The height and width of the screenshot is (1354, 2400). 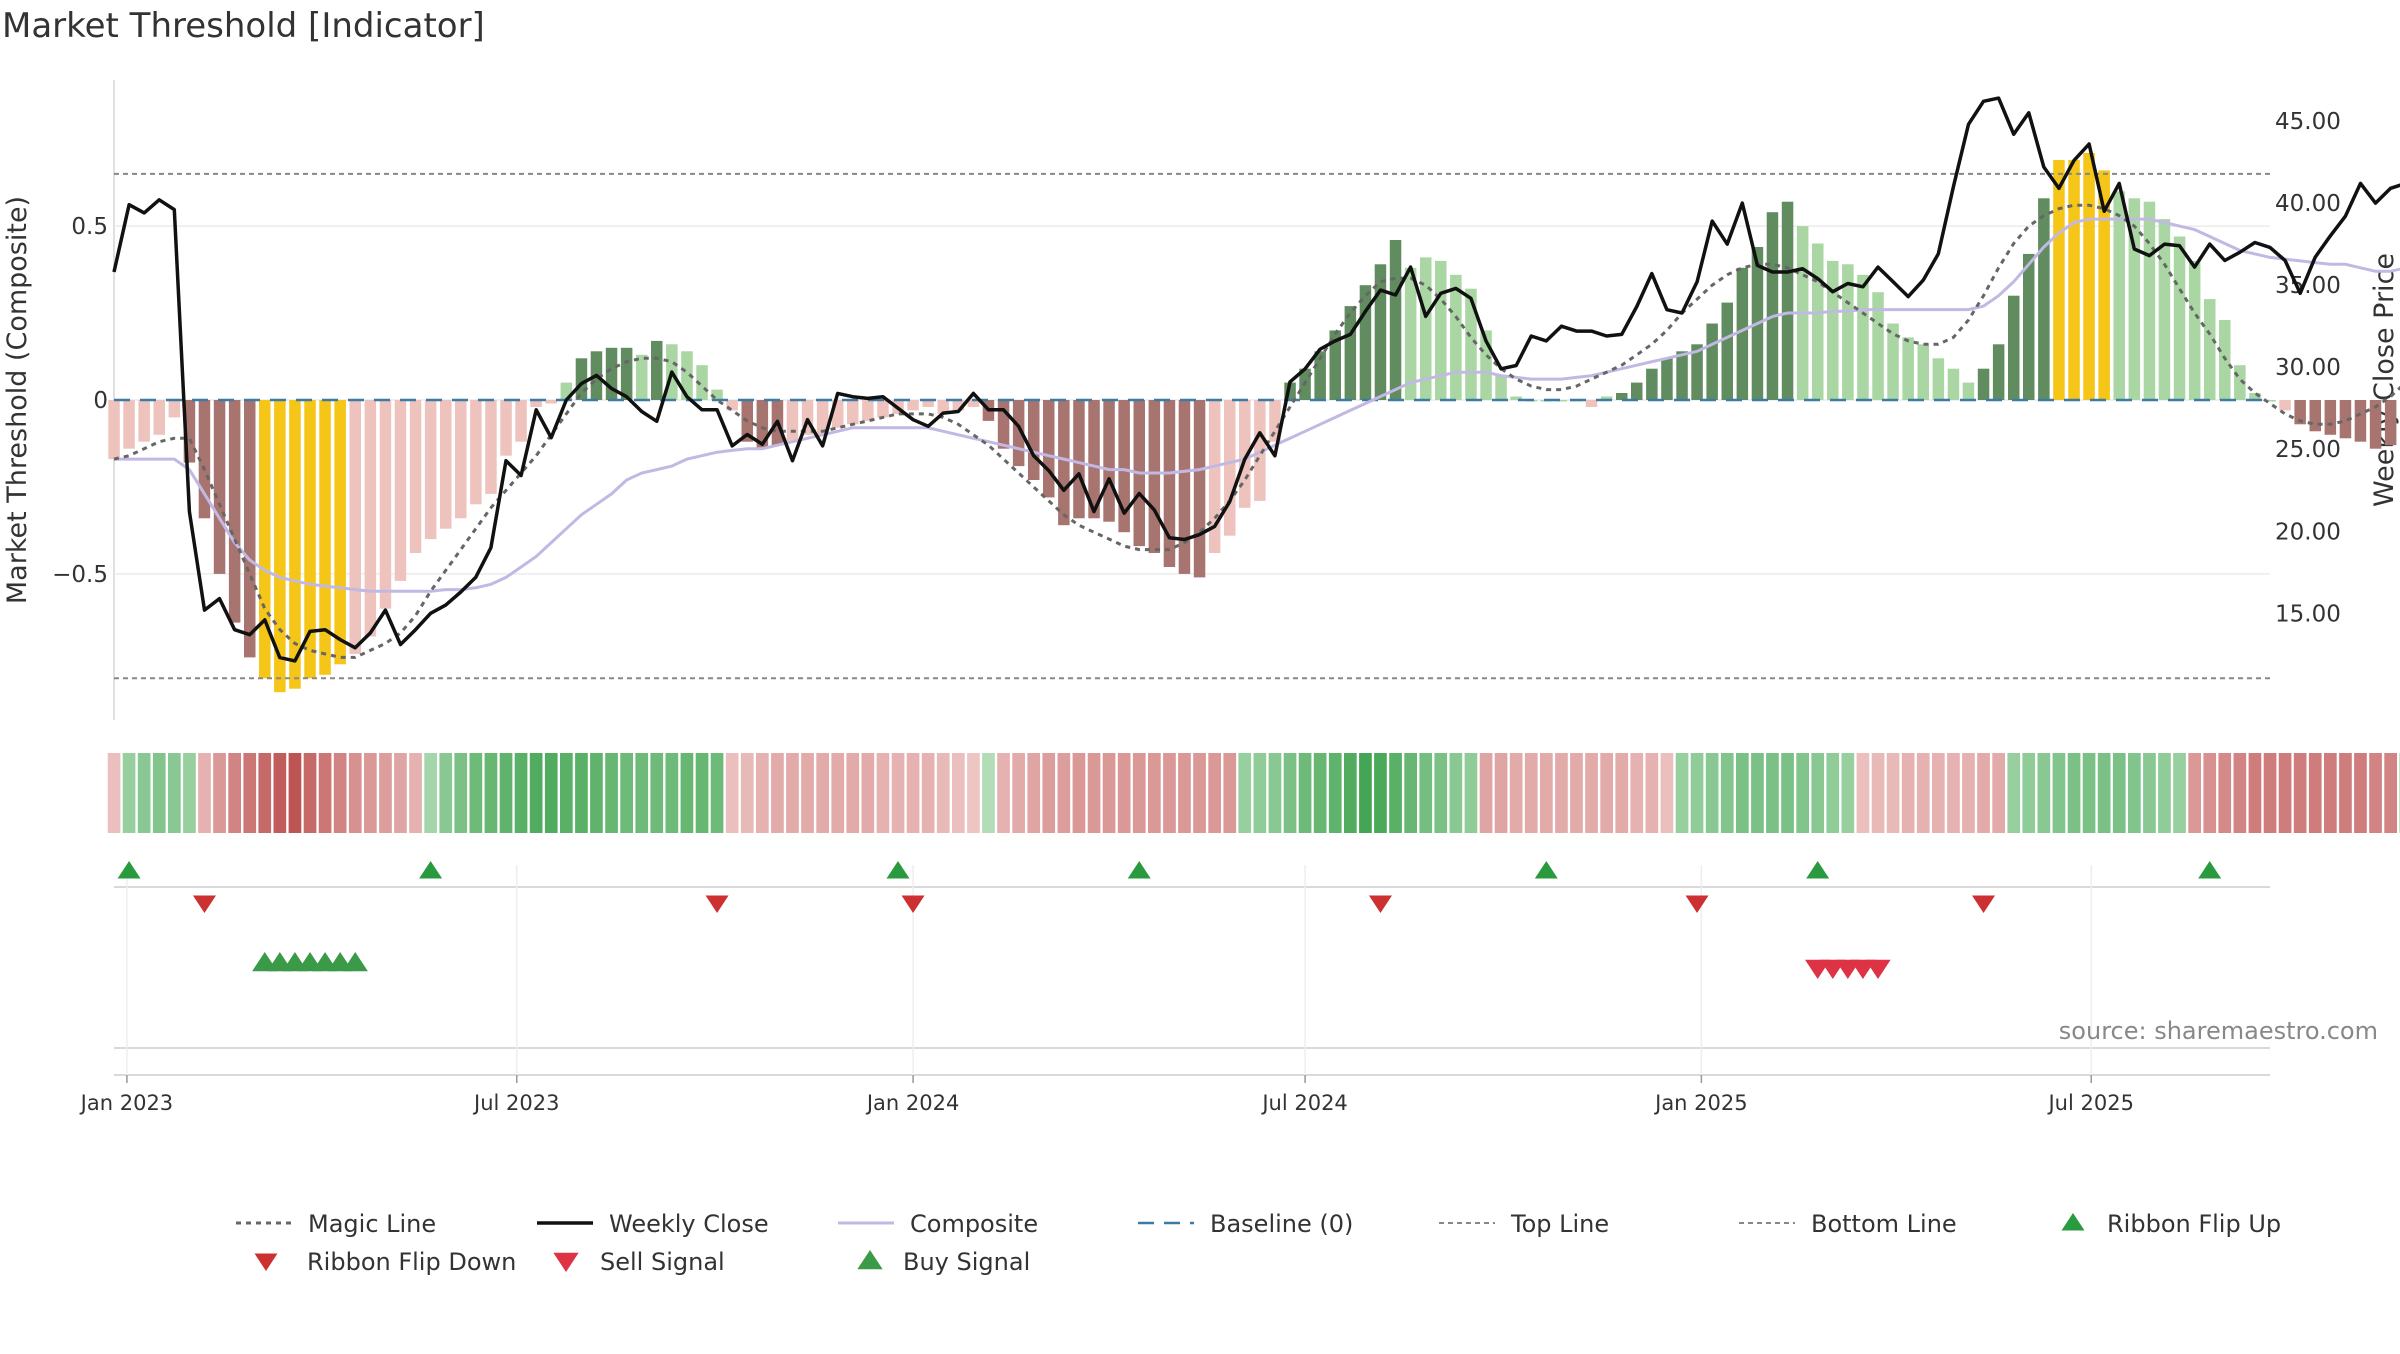 What do you see at coordinates (243, 26) in the screenshot?
I see `chart-title: Market Threshold [Indicator]` at bounding box center [243, 26].